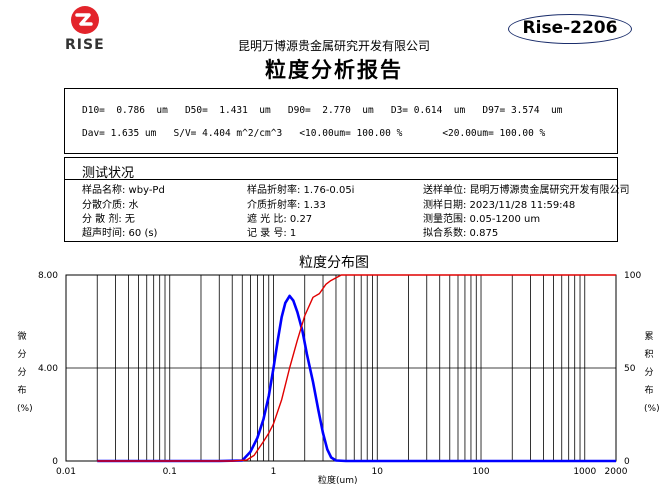 The height and width of the screenshot is (488, 668). I want to click on chart-title: 粒度分布图, so click(334, 263).